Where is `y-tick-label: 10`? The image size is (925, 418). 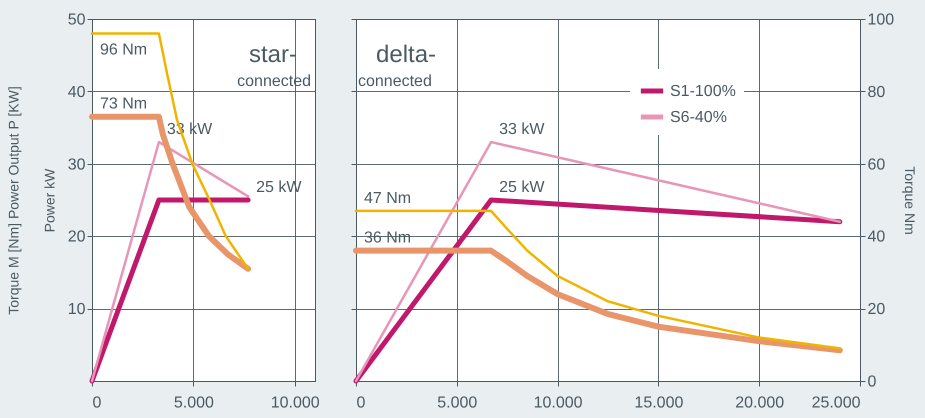 y-tick-label: 10 is located at coordinates (77, 309).